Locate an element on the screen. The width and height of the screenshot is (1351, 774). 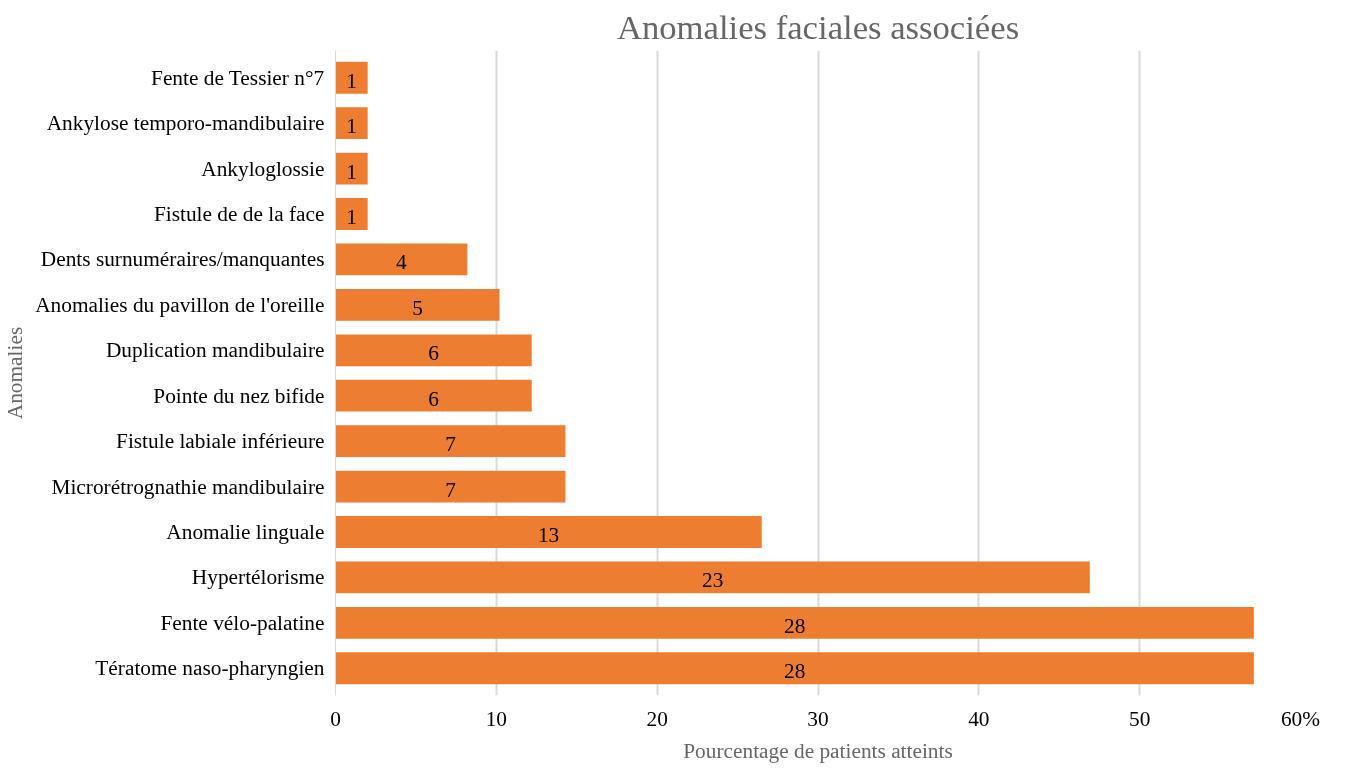
x-tick-label: 20 is located at coordinates (657, 718).